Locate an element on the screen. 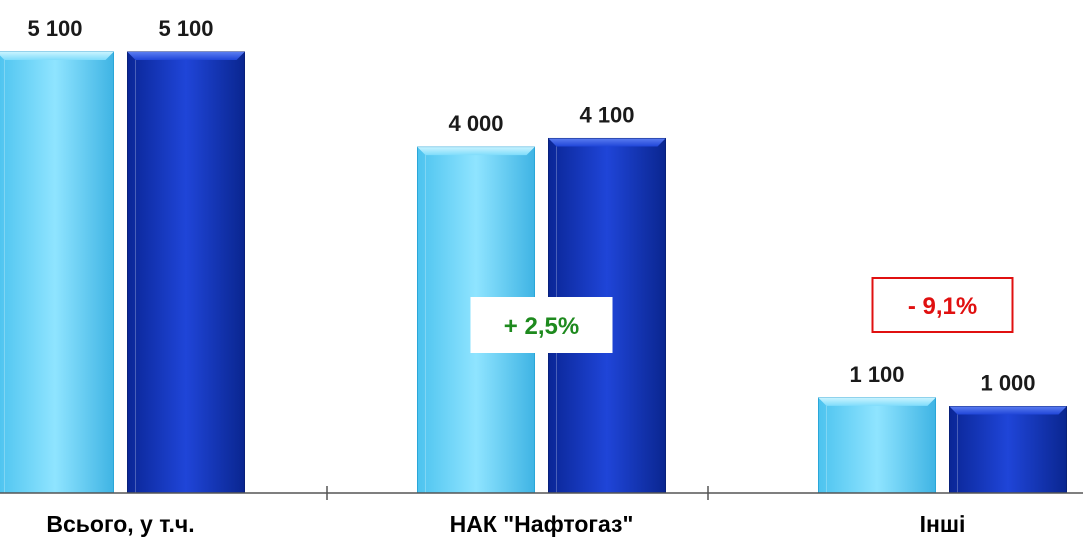 This screenshot has width=1083, height=541. value-label-1-0: 4 000 is located at coordinates (475, 123).